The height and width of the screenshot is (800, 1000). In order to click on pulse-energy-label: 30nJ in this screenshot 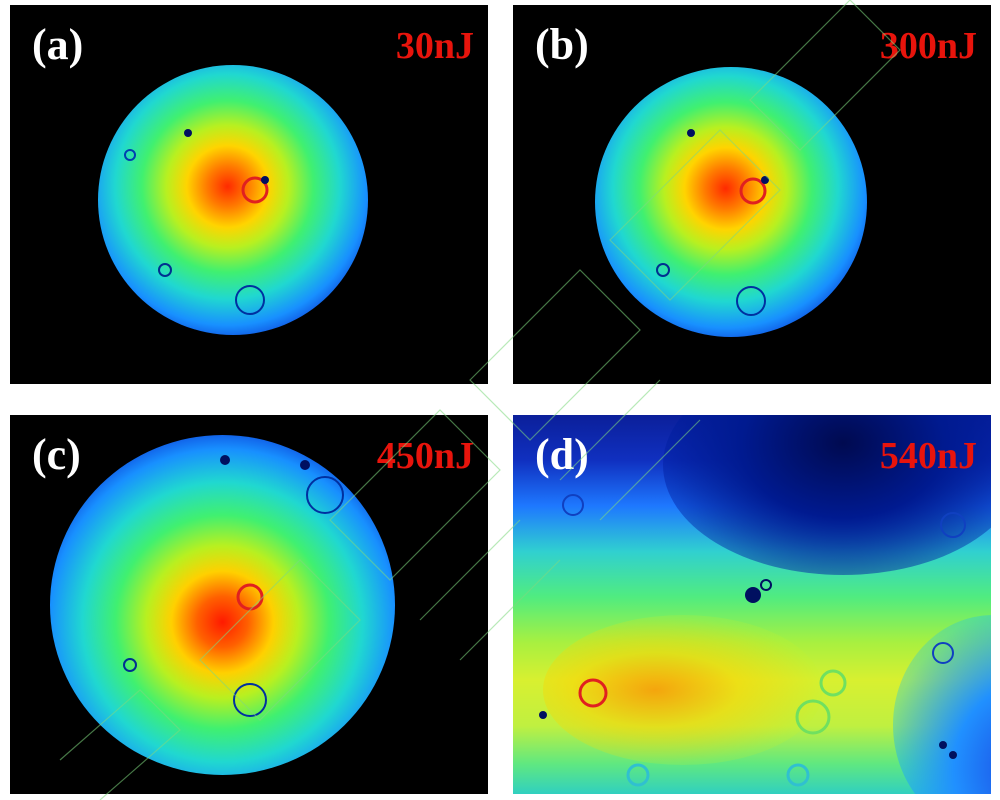, I will do `click(434, 46)`.